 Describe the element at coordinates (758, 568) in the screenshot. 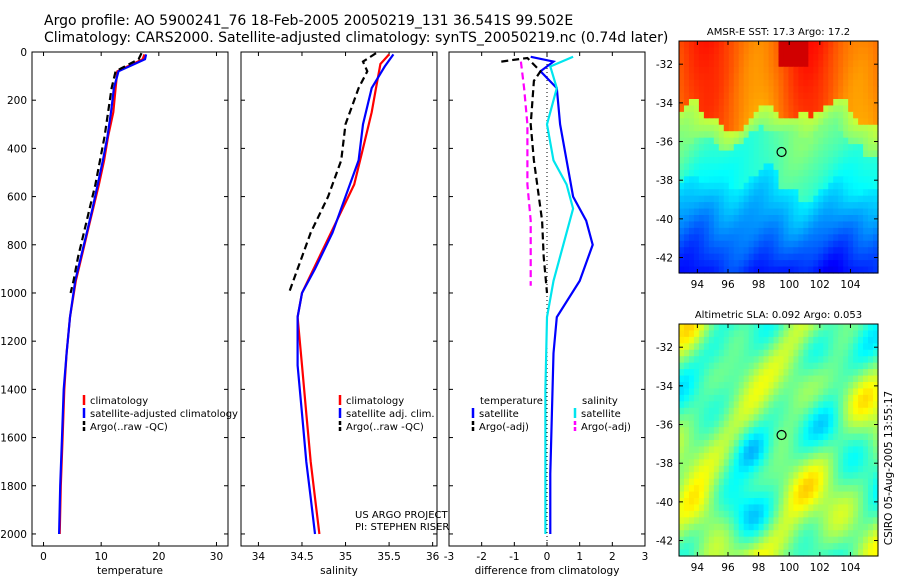

I see `map-x-tick-label: 98` at that location.